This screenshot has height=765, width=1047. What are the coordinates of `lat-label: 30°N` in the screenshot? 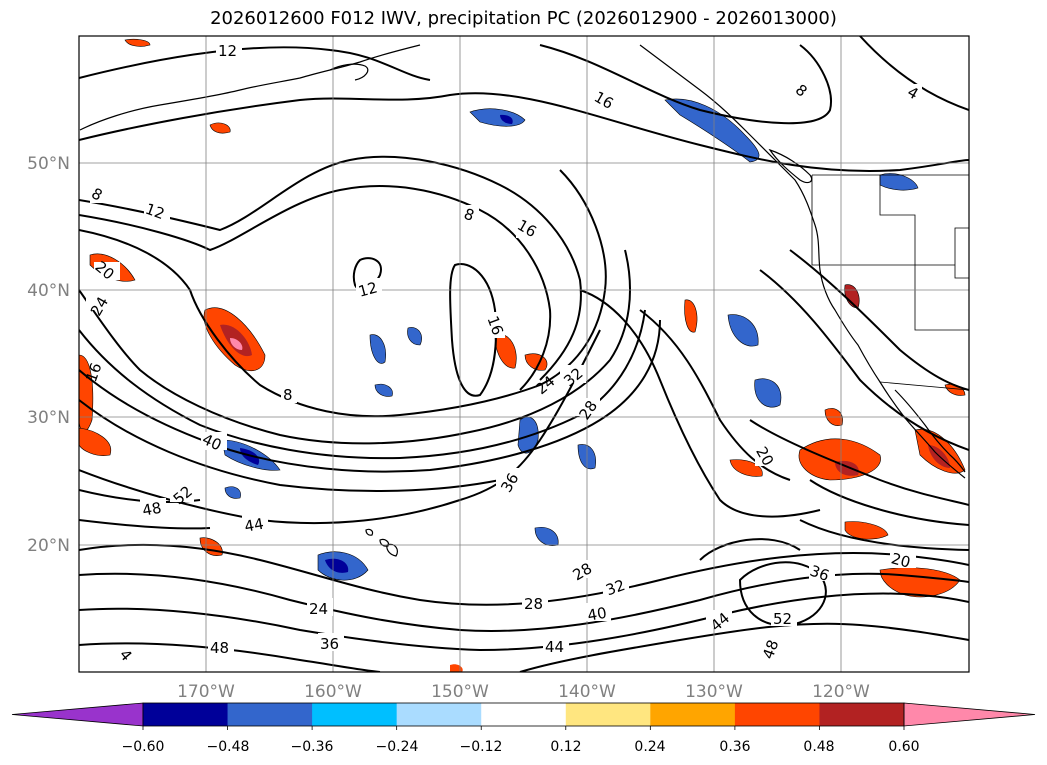 It's located at (48, 418).